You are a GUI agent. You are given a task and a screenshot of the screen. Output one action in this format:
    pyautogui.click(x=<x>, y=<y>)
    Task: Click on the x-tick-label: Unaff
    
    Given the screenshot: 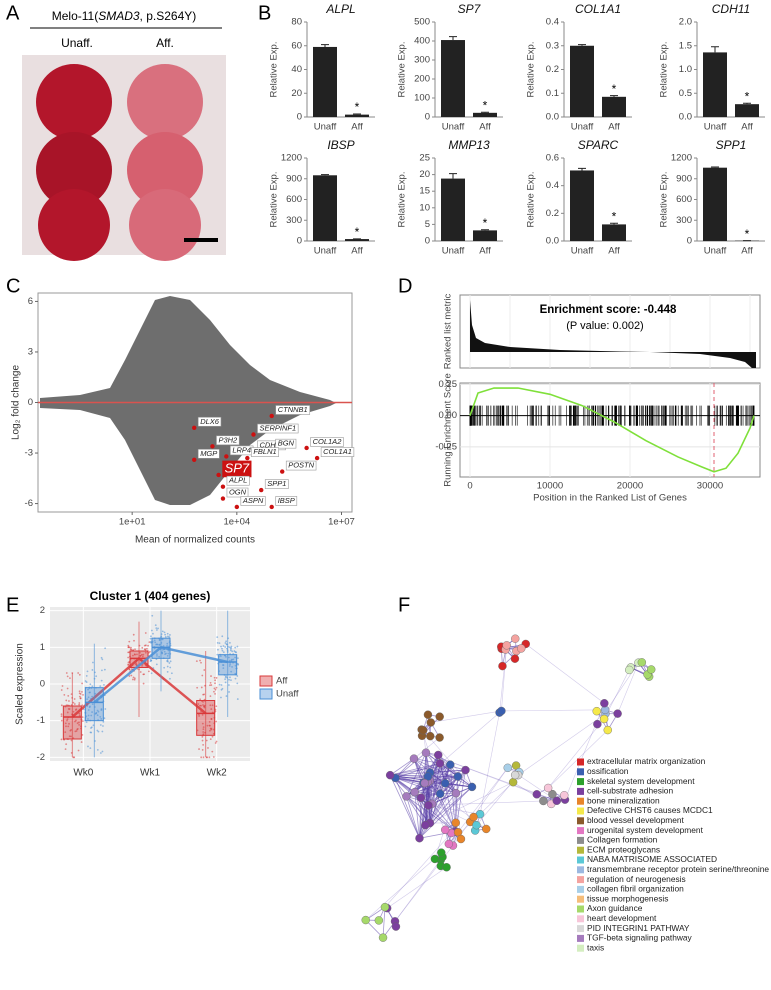 What is the action you would take?
    pyautogui.click(x=325, y=127)
    